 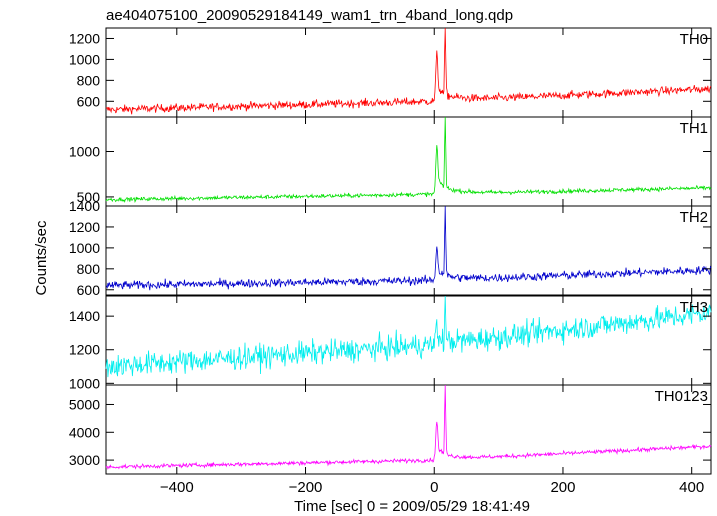 I want to click on series-line-th3, so click(x=408, y=336).